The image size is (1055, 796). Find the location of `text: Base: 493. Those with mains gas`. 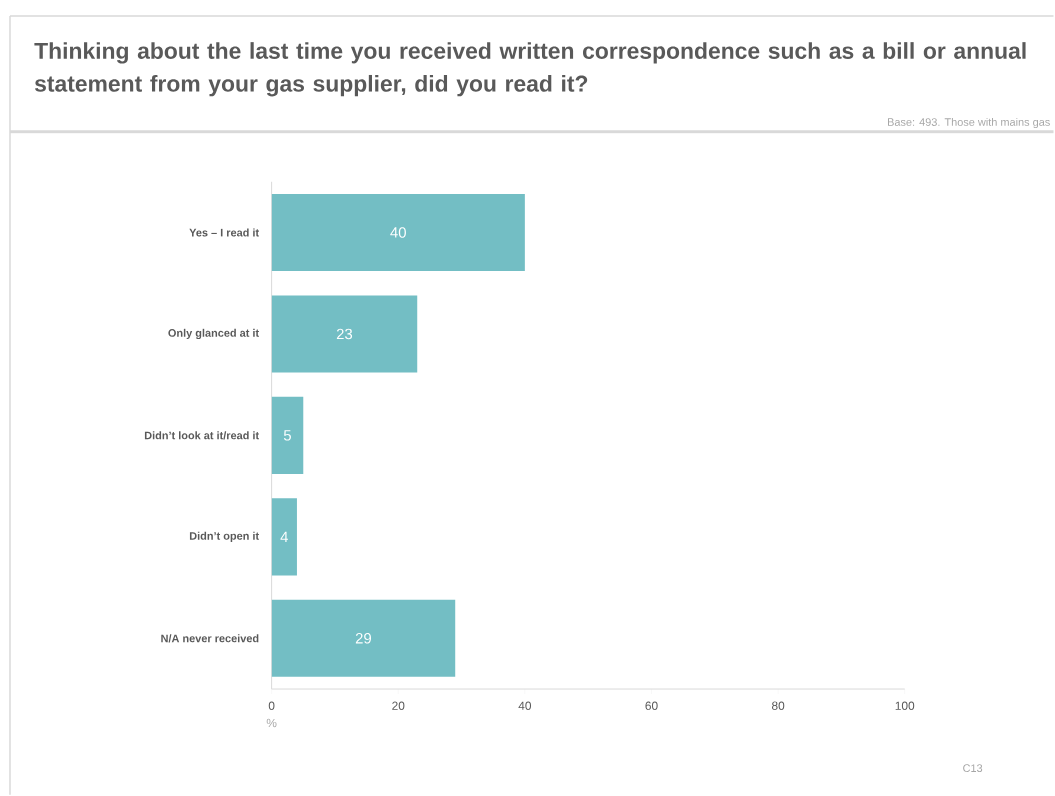

text: Base: 493. Those with mains gas is located at coordinates (968, 123).